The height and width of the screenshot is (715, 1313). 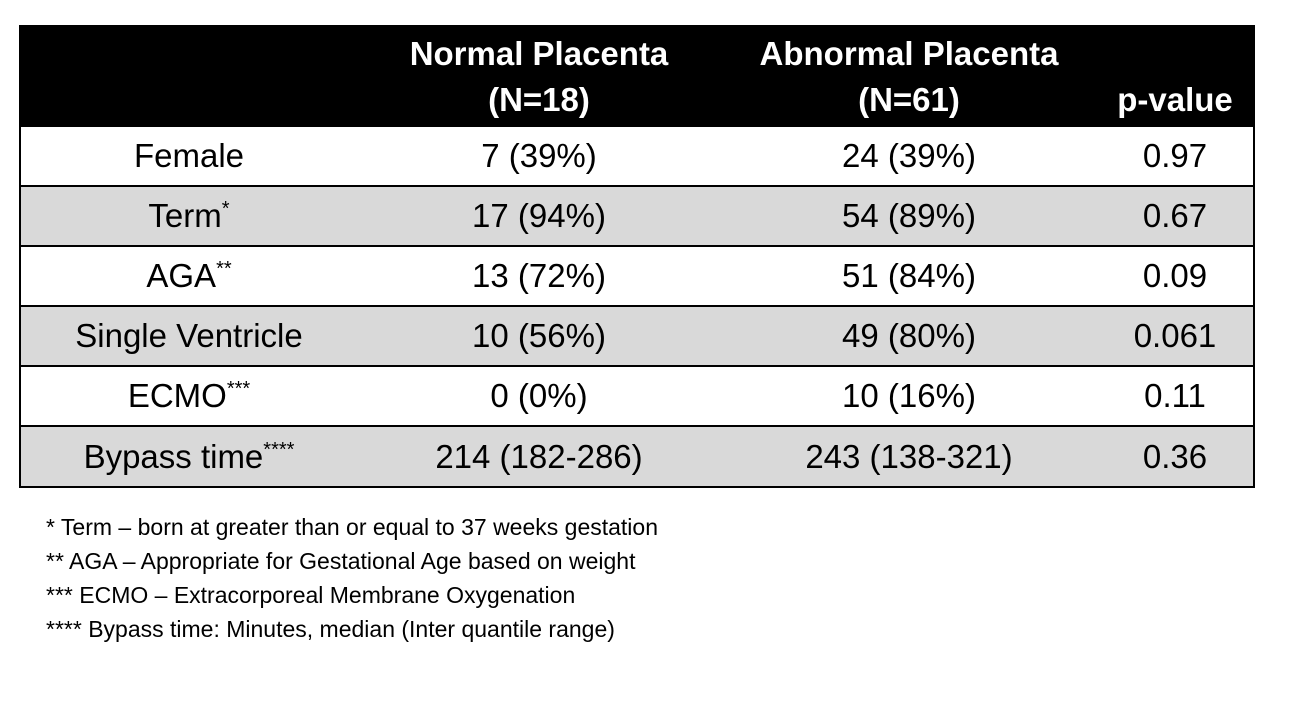 I want to click on footnote-marker: ****, so click(x=279, y=449).